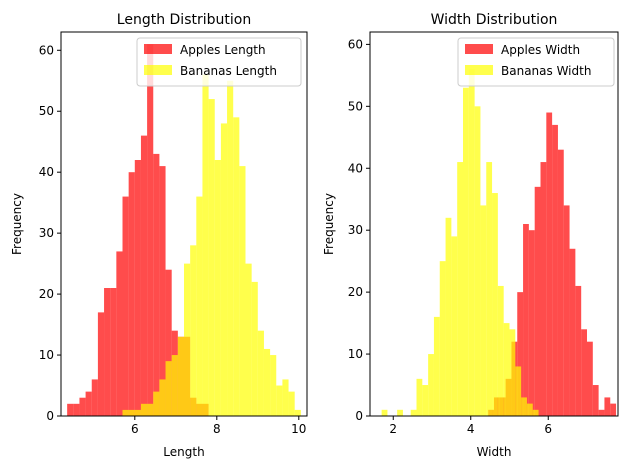 This screenshot has width=630, height=470. Describe the element at coordinates (540, 50) in the screenshot. I see `legend-label: Apples Width` at that location.